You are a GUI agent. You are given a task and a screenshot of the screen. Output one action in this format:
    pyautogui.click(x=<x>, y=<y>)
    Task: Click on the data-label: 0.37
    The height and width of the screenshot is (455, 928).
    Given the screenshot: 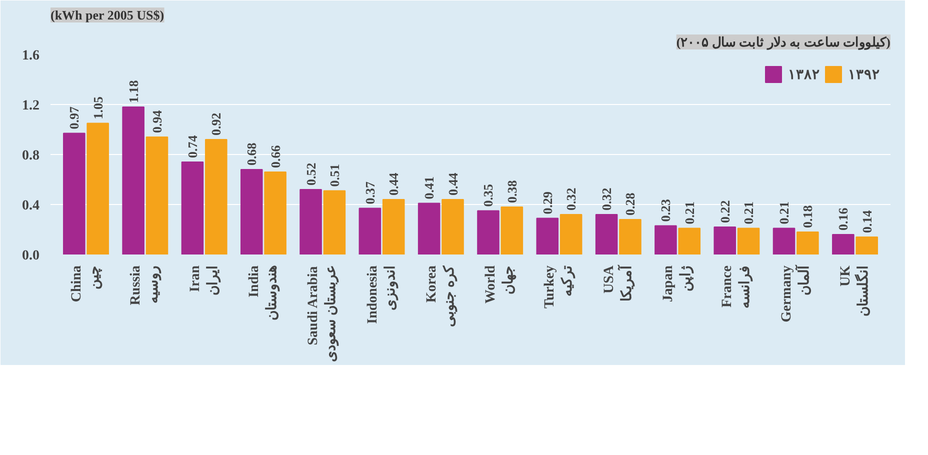 What is the action you would take?
    pyautogui.click(x=370, y=192)
    